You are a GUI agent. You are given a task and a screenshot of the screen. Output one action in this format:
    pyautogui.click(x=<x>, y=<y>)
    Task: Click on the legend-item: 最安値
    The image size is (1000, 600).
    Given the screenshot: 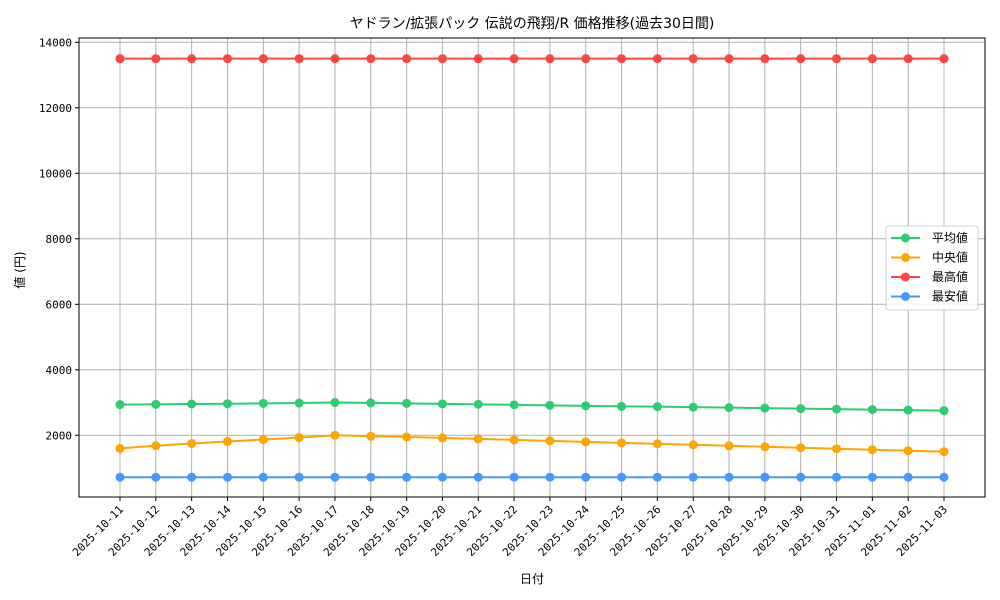 What is the action you would take?
    pyautogui.click(x=929, y=296)
    